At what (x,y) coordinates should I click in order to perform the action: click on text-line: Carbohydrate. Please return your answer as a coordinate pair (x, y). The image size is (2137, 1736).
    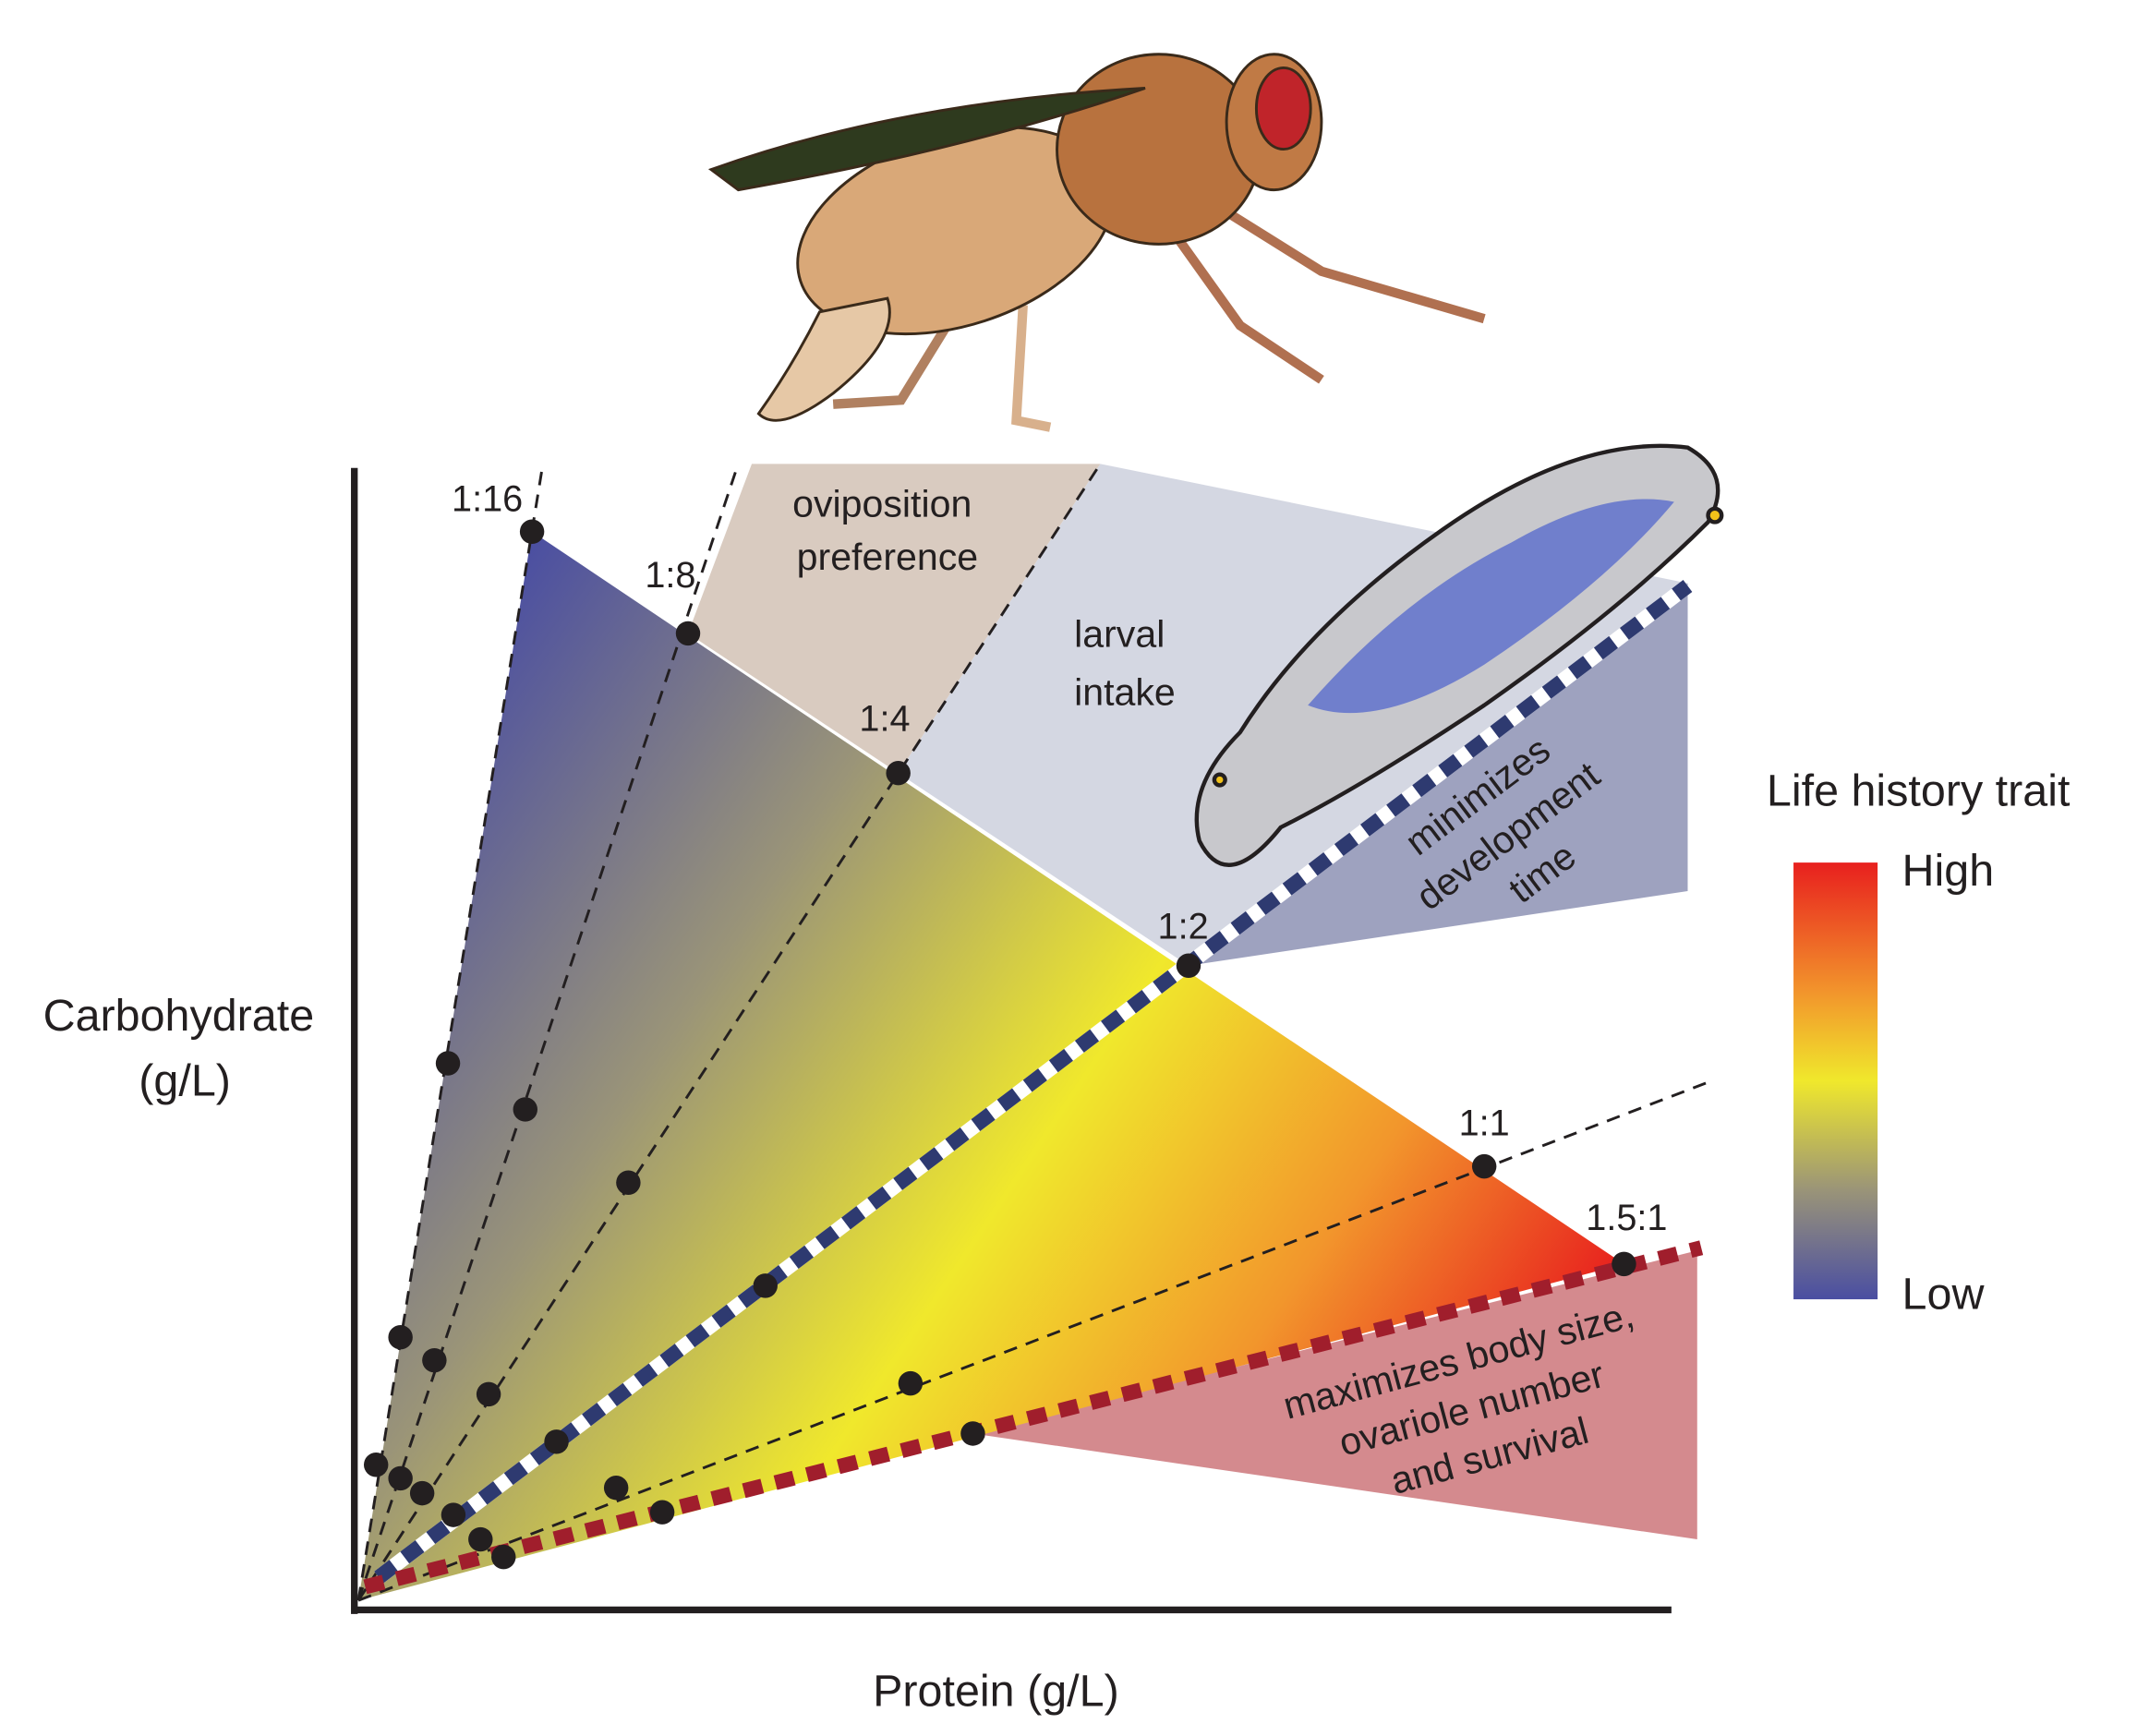
    Looking at the image, I should click on (179, 1016).